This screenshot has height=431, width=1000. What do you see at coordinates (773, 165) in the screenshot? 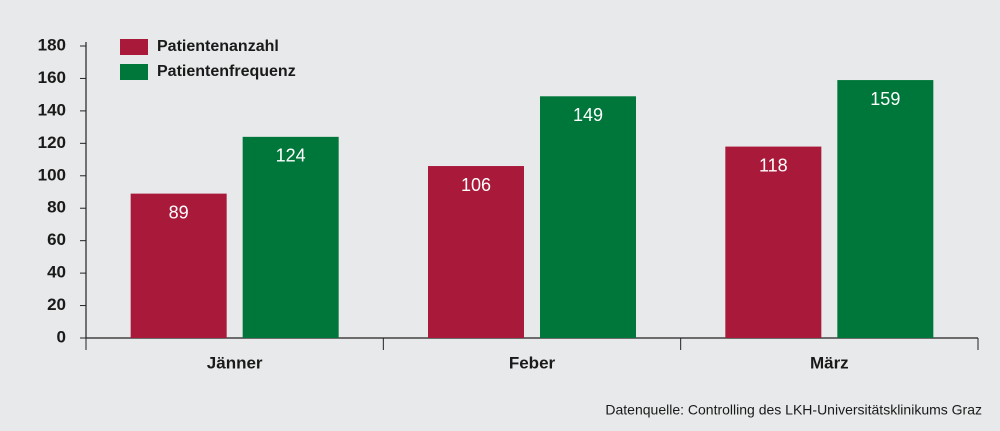
I see `value-label: 118` at bounding box center [773, 165].